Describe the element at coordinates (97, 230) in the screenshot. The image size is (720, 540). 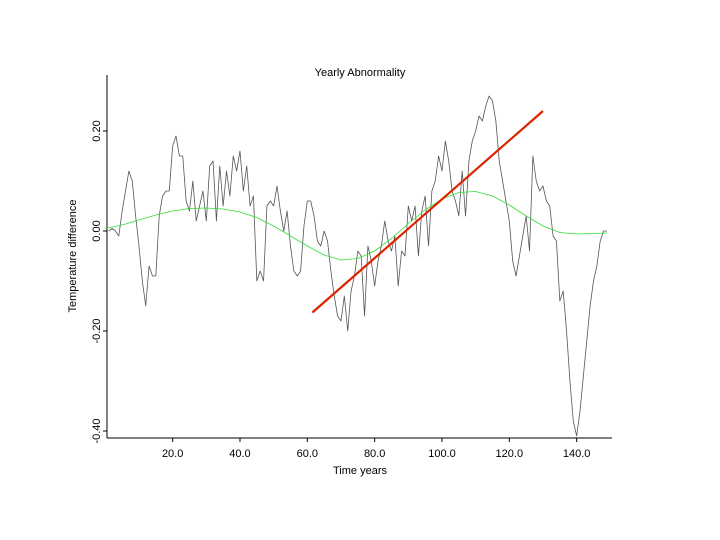
I see `y-tick-label: 0.00` at that location.